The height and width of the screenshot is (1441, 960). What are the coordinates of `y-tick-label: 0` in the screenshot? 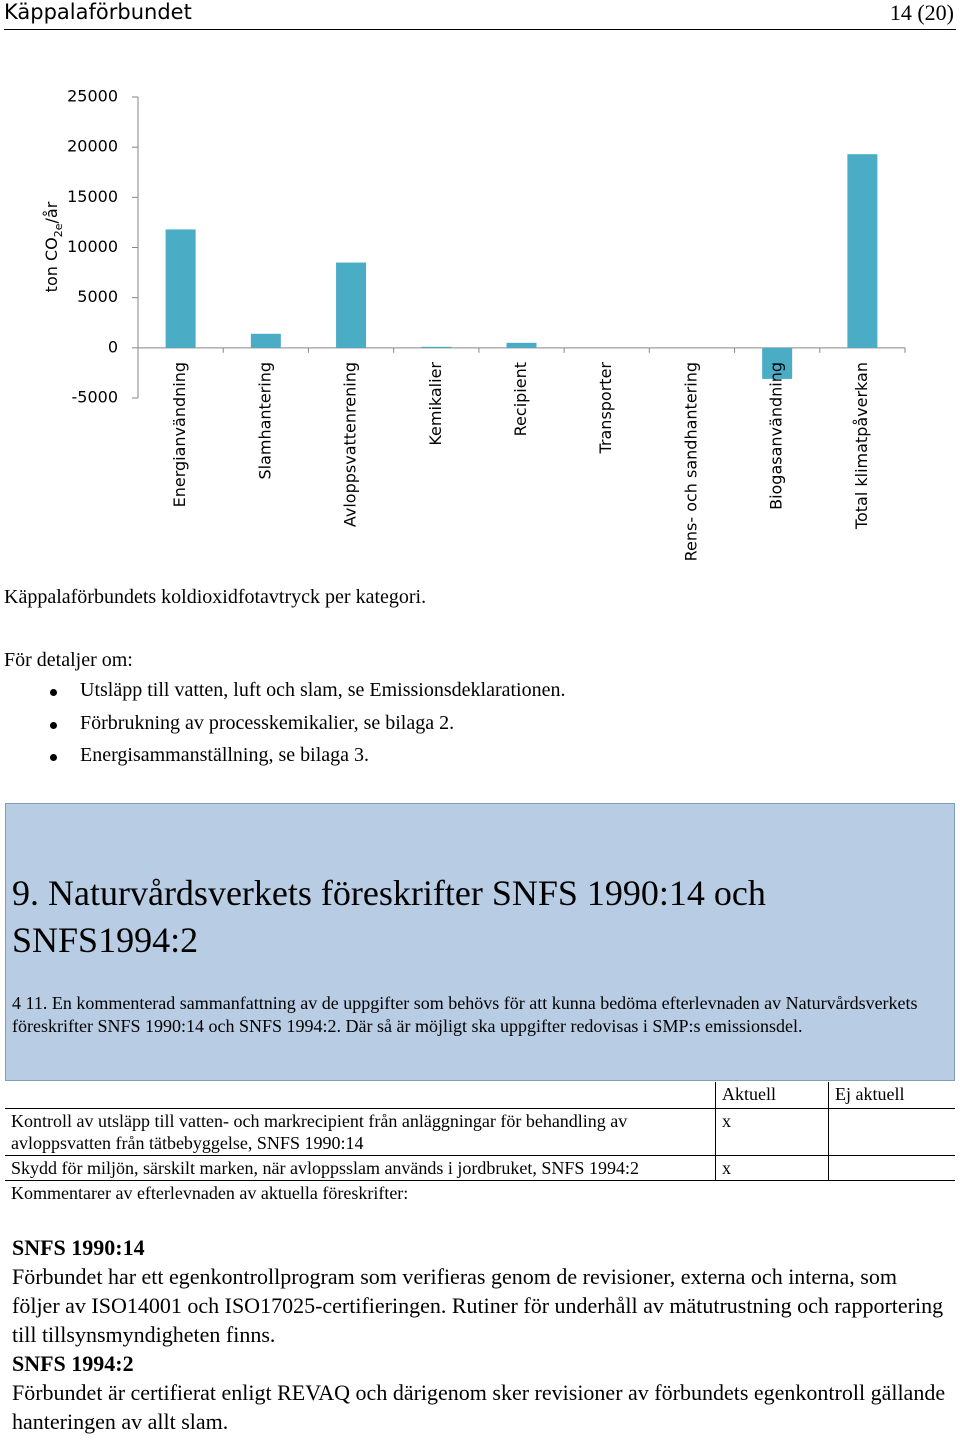 It's located at (113, 346).